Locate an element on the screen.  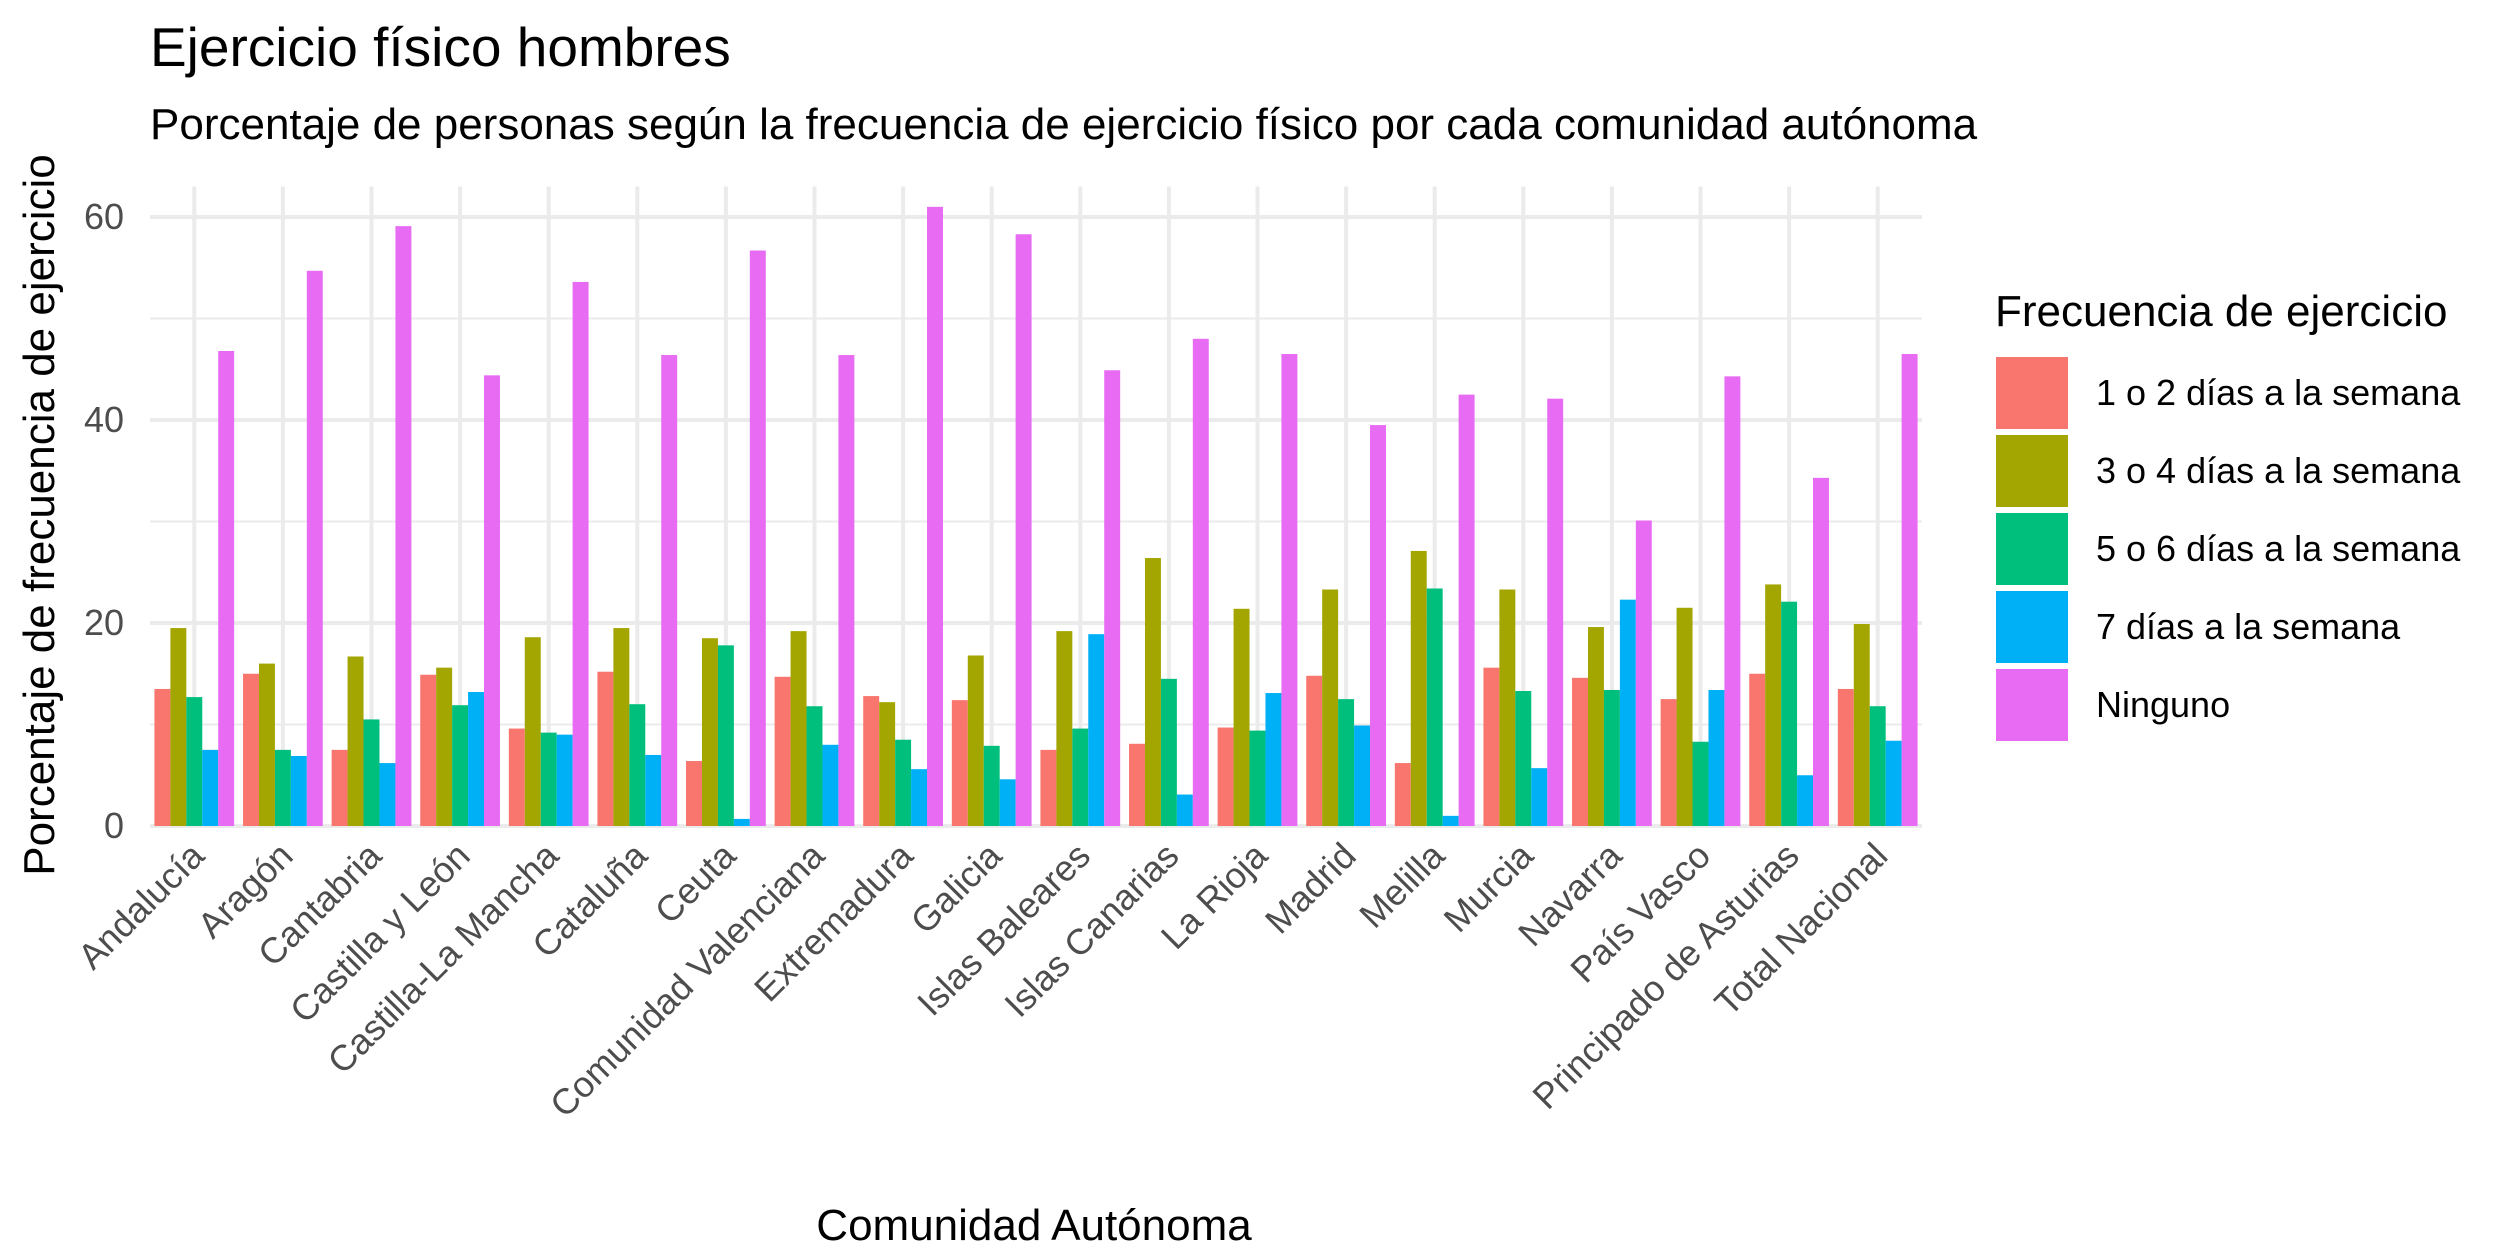
legend-label: 1 o 2 días a la semana is located at coordinates (2278, 392).